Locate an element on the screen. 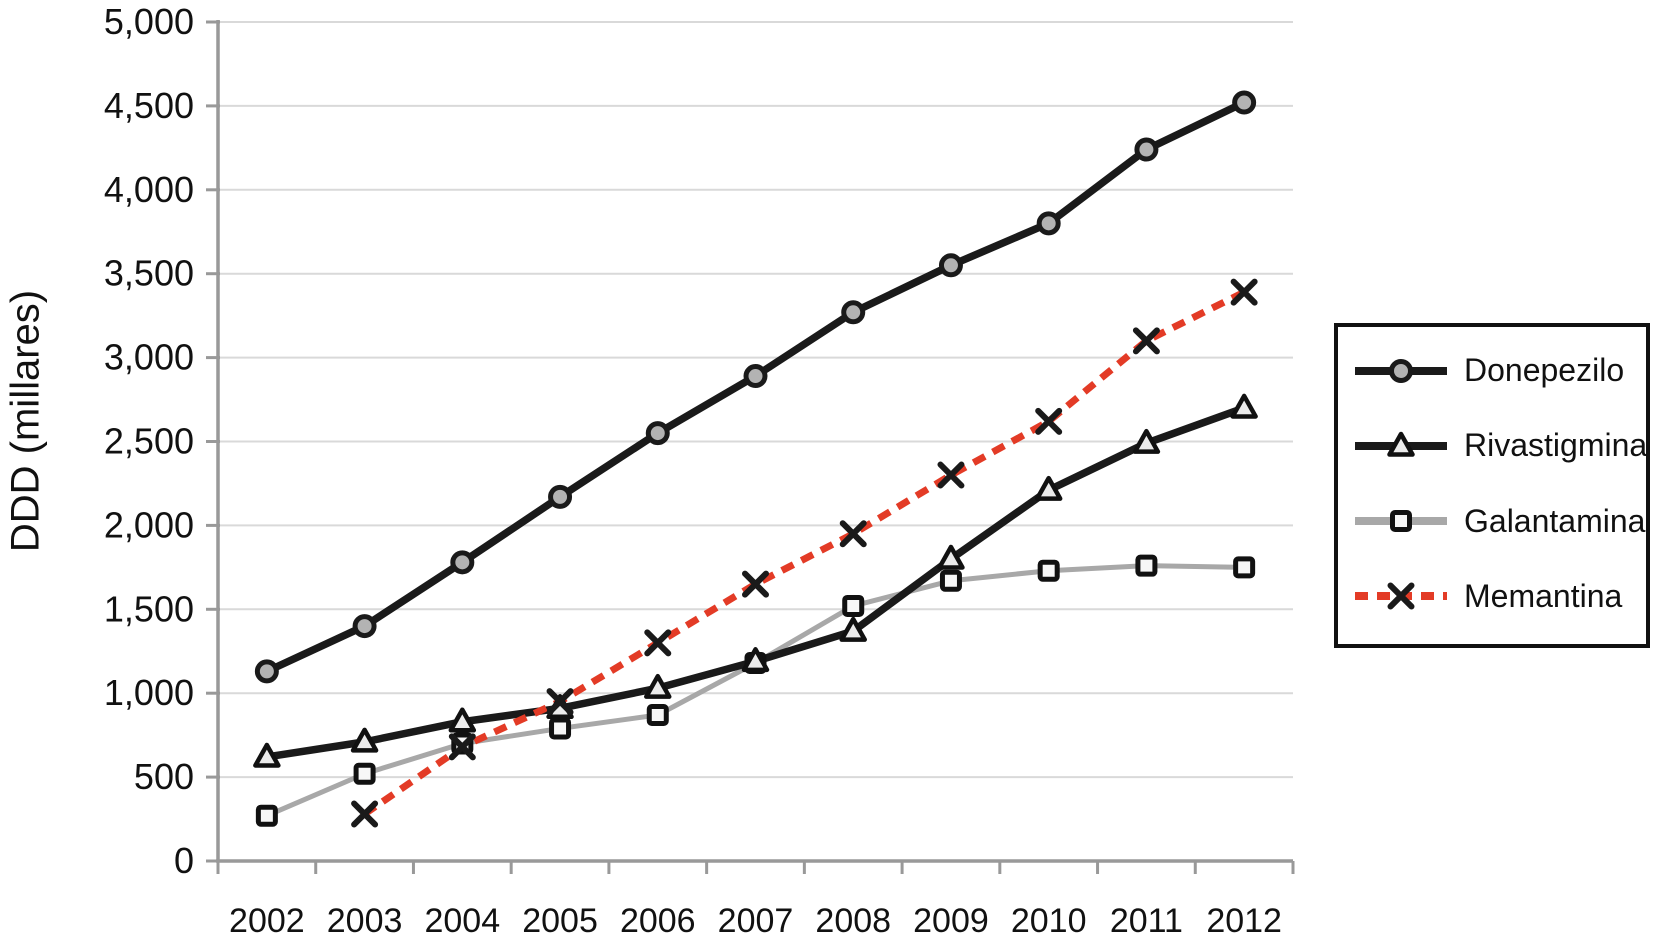 This screenshot has height=943, width=1657. y-tick-label: 4,000 is located at coordinates (149, 189).